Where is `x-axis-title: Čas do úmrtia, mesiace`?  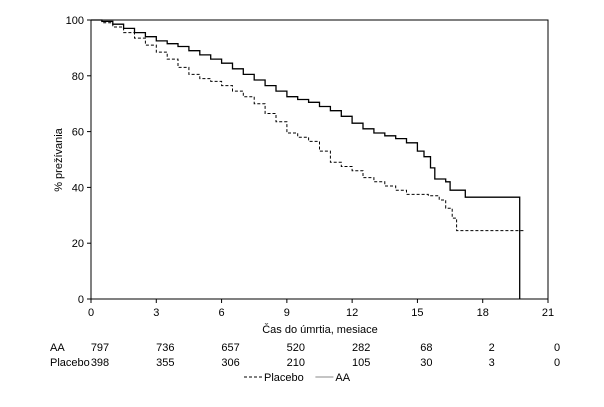
x-axis-title: Čas do úmrtia, mesiace is located at coordinates (320, 329).